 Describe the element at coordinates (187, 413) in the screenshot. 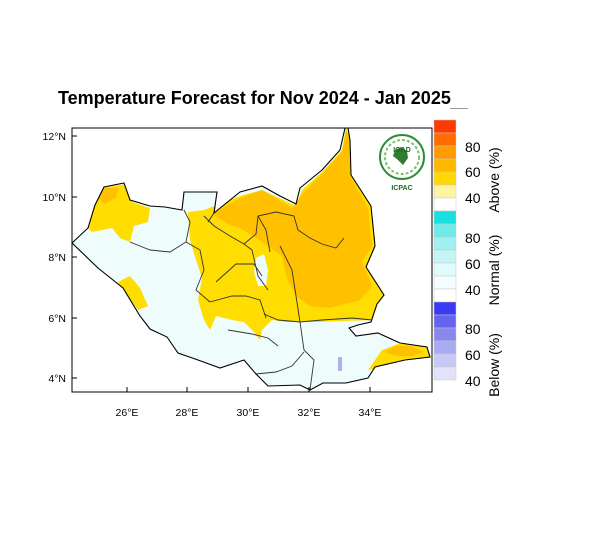

I see `lon-tick-label: 28°E` at that location.